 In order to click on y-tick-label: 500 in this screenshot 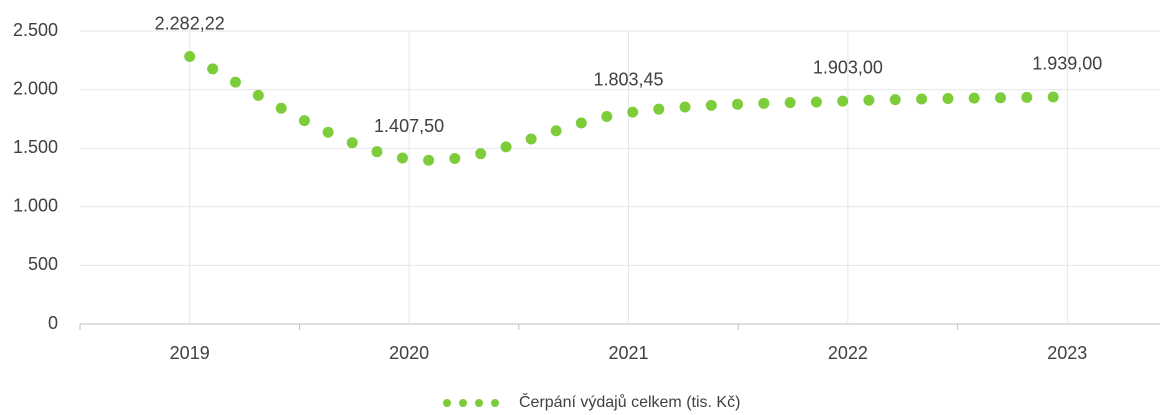, I will do `click(43, 264)`.